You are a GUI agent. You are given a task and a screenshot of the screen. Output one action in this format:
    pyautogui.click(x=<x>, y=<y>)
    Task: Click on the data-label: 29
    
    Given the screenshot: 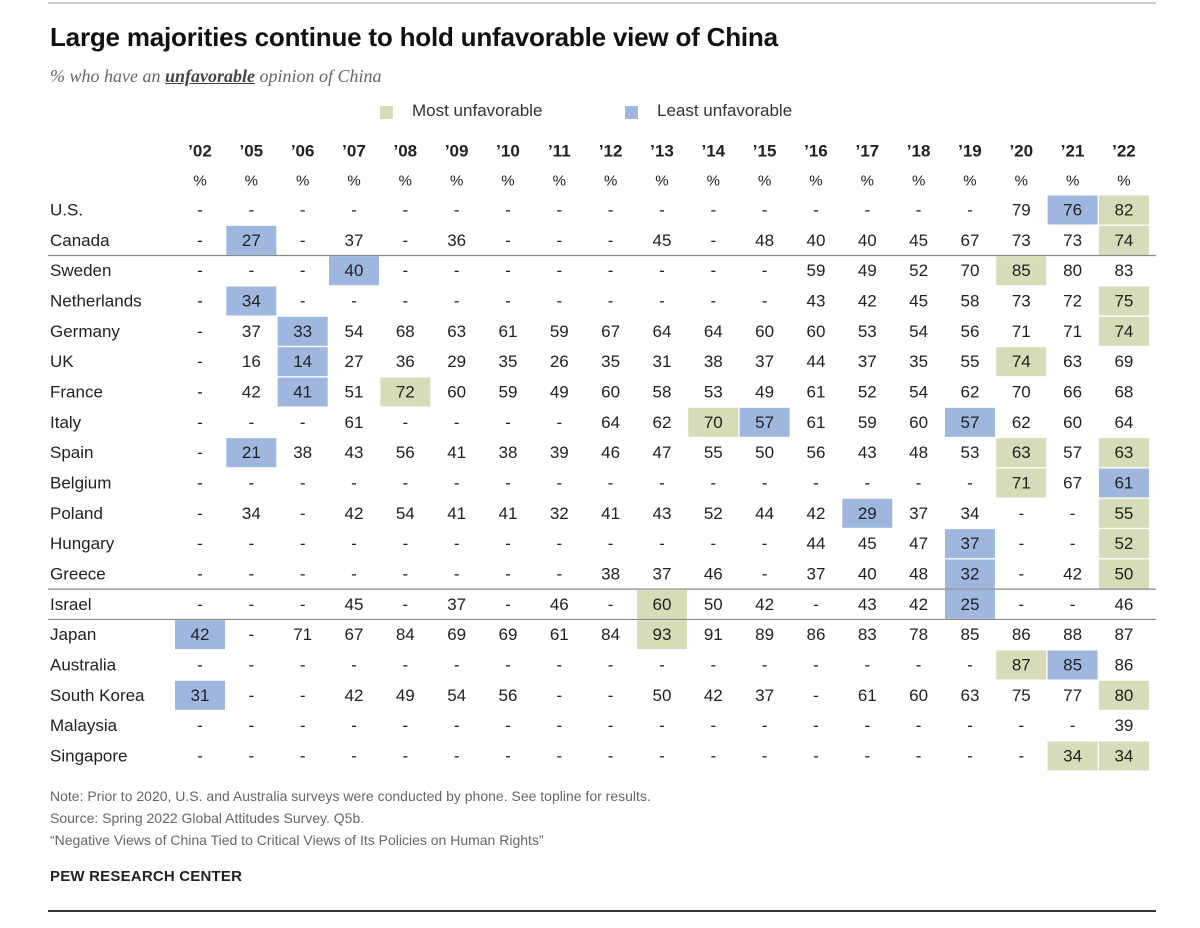 What is the action you would take?
    pyautogui.click(x=867, y=513)
    